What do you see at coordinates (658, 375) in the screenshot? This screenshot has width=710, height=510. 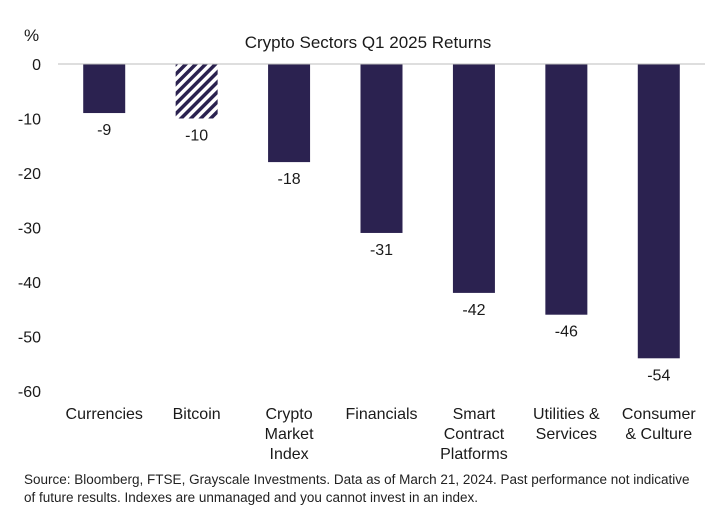 I see `data-label: -54` at bounding box center [658, 375].